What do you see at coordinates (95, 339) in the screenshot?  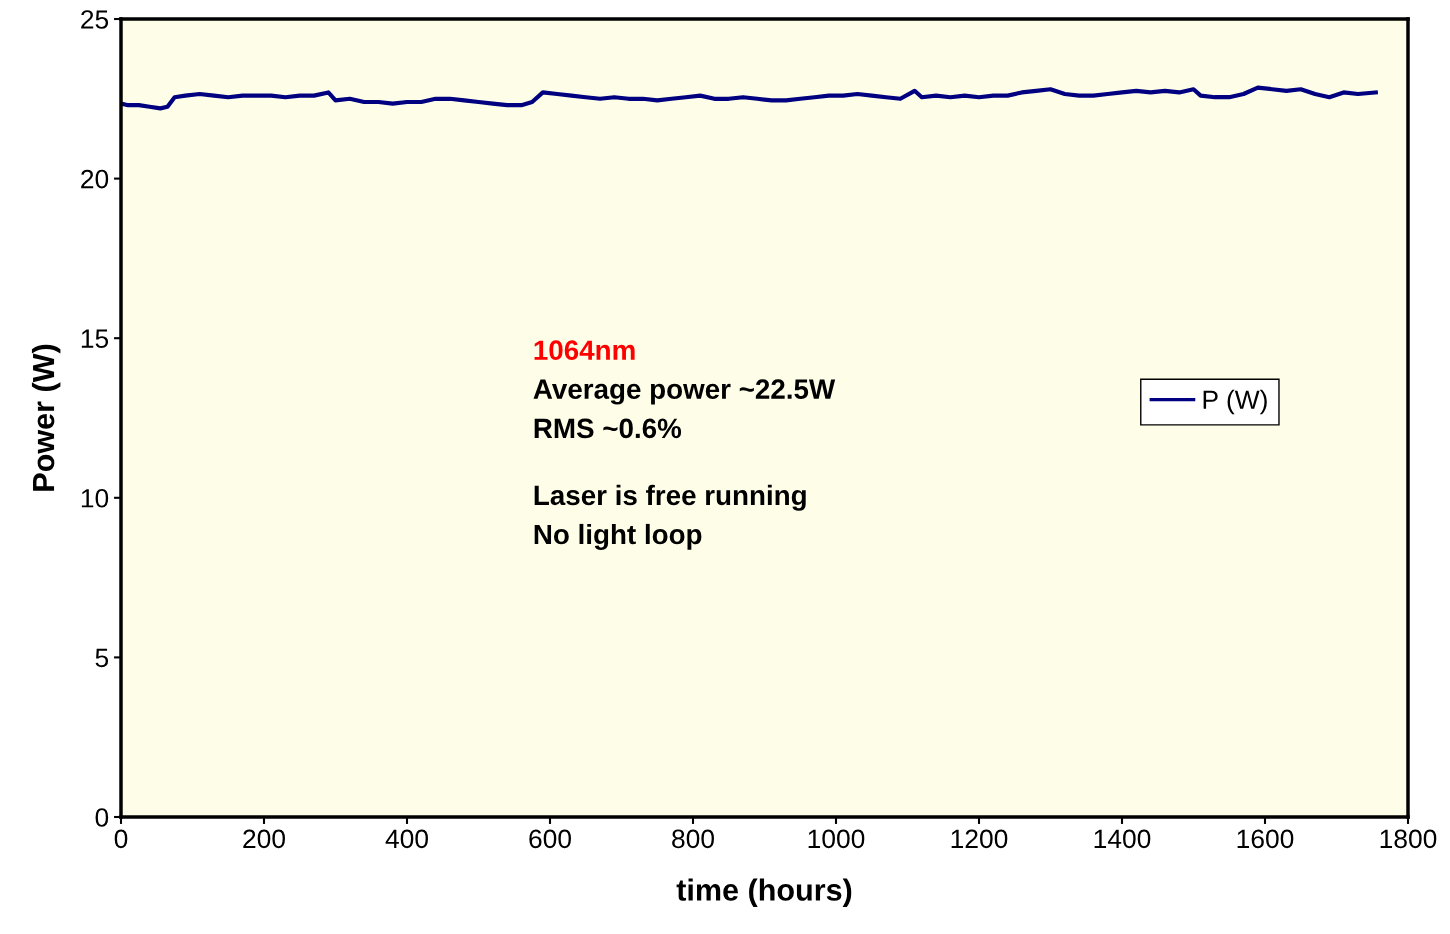 I see `y-tick-label: 15` at bounding box center [95, 339].